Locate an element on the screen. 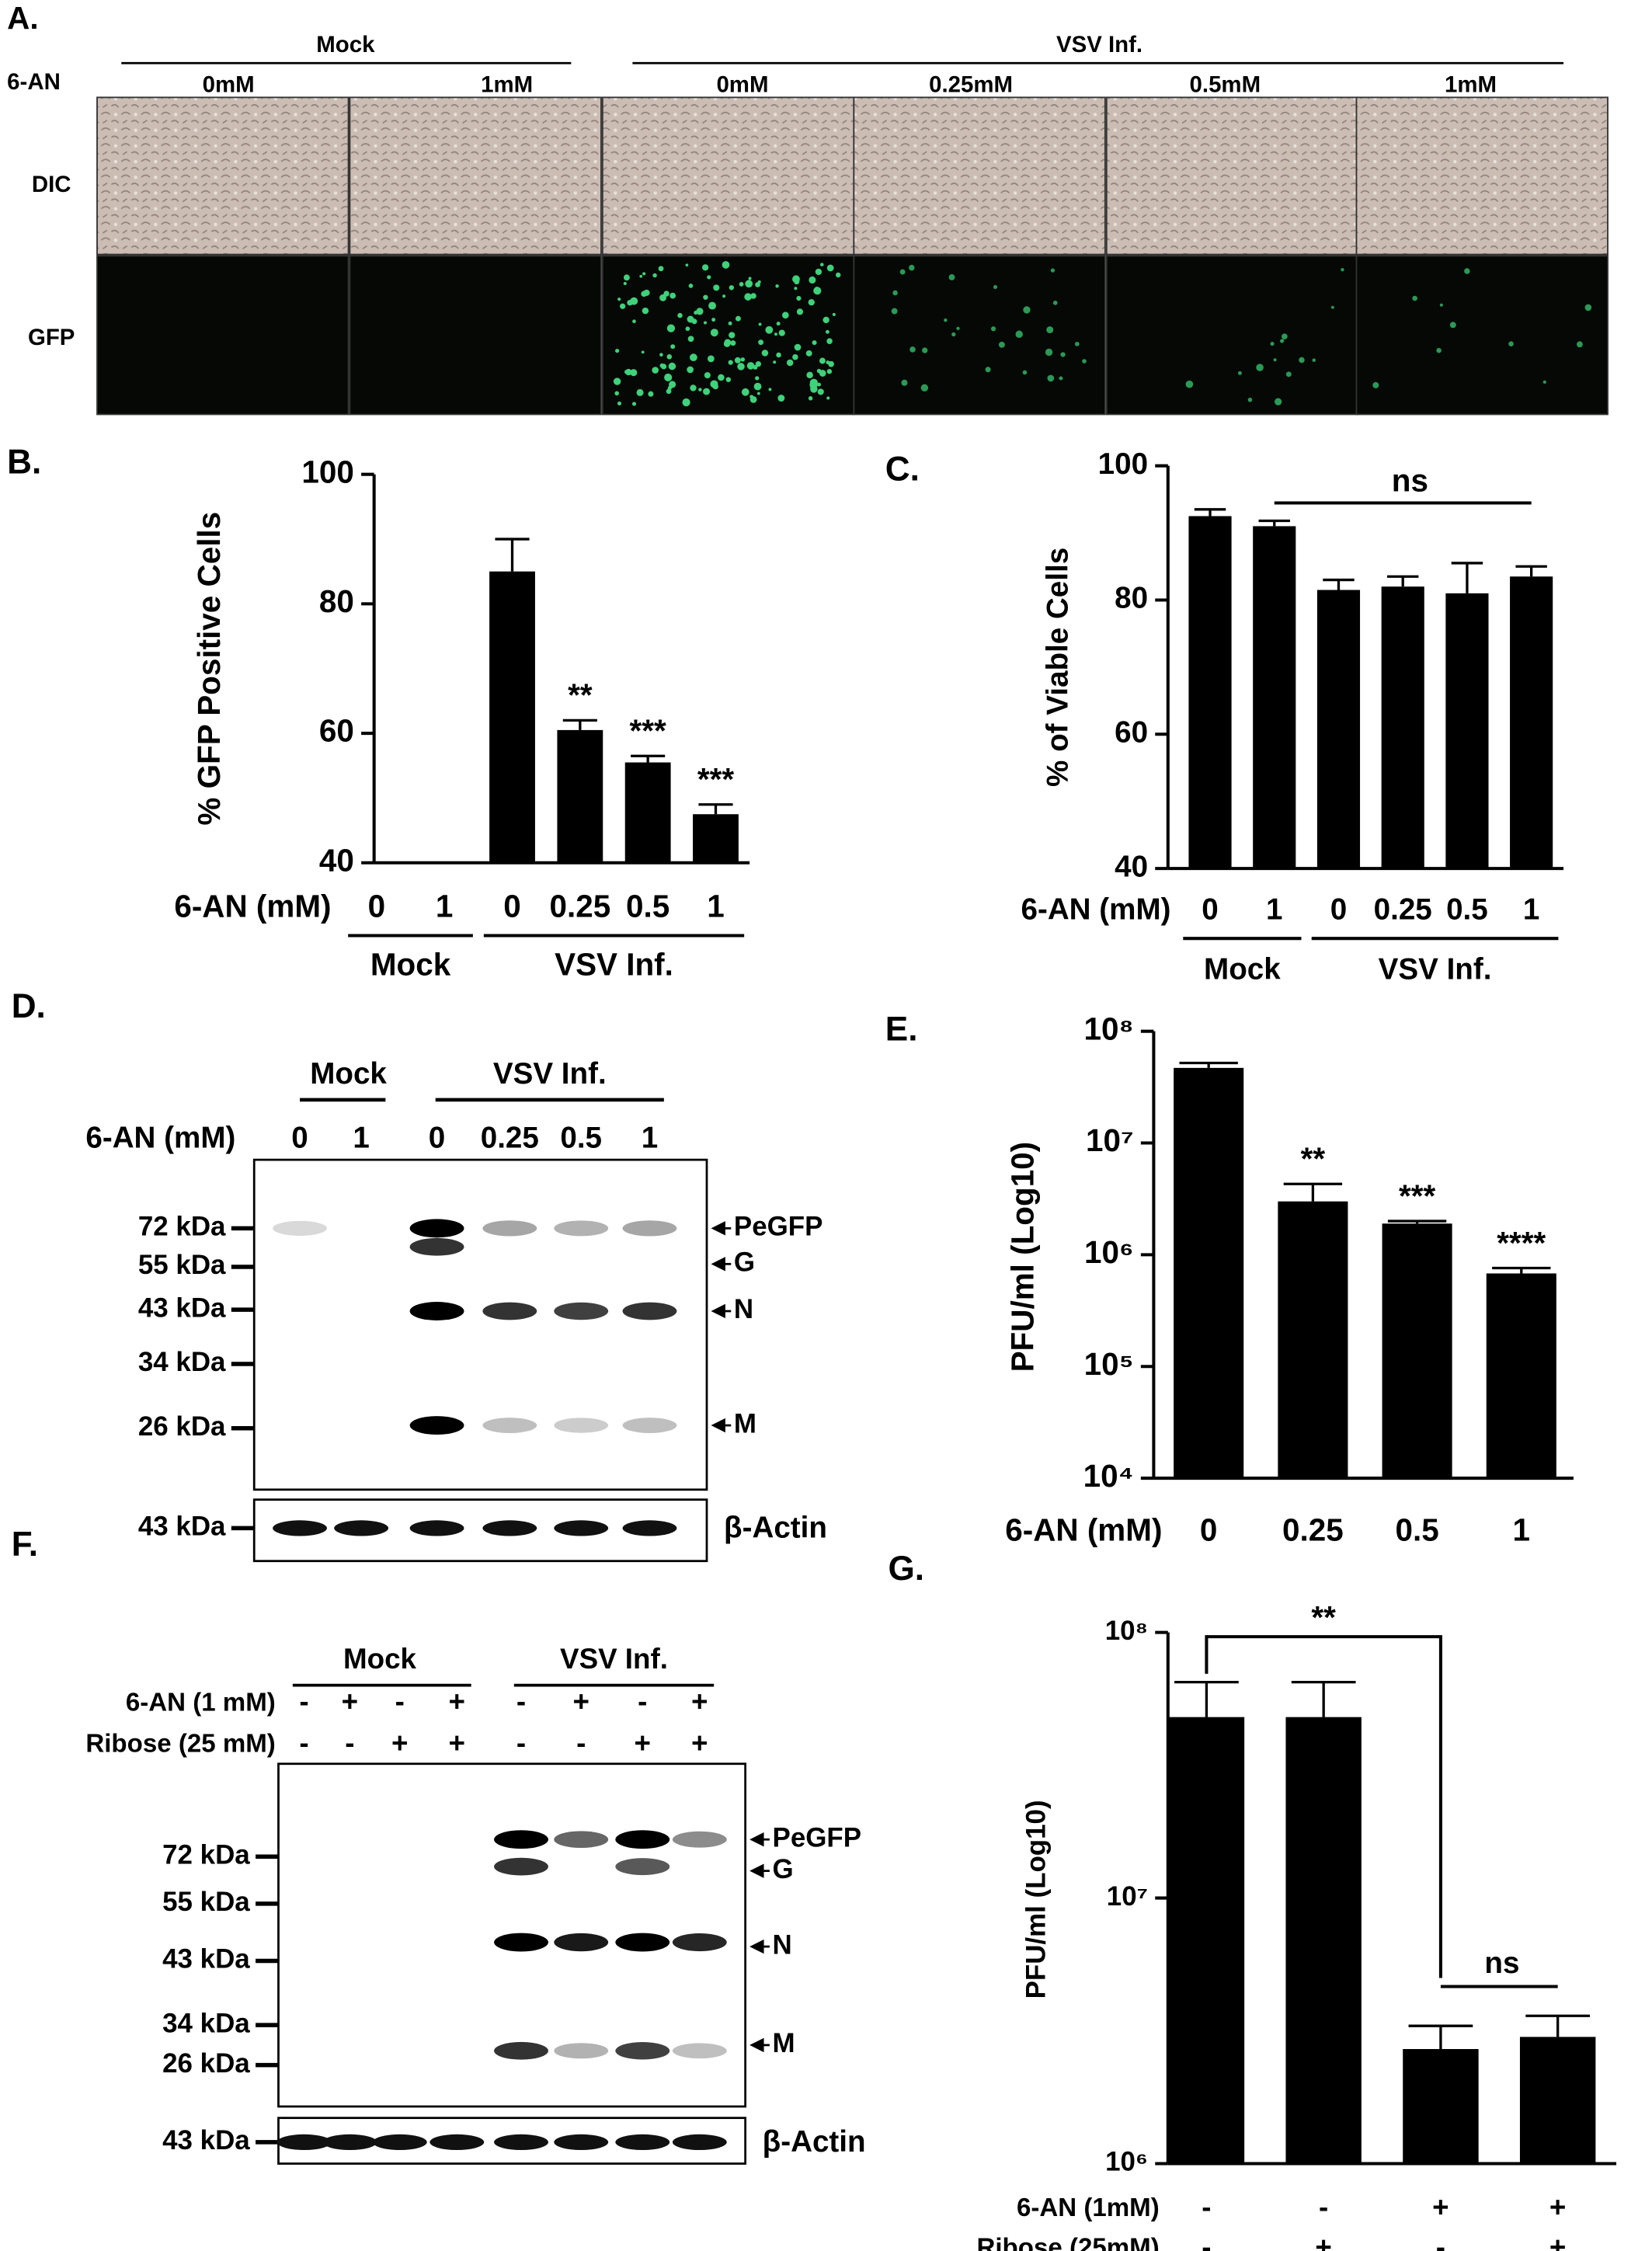 The width and height of the screenshot is (1652, 2251). x-tick-label: 0.25 is located at coordinates (1313, 1530).